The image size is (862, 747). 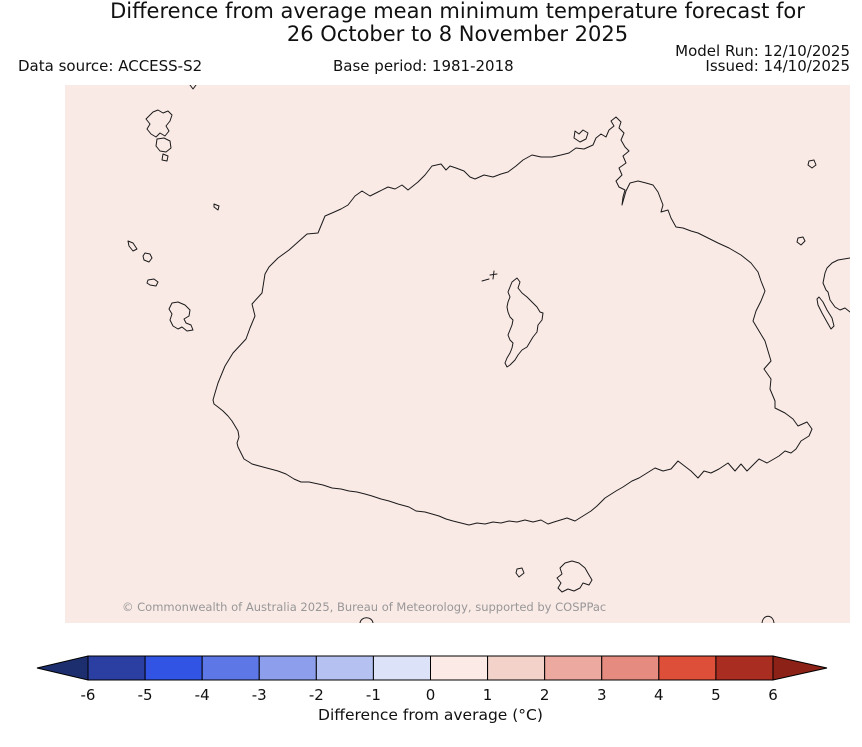 I want to click on model-run-label: Model Run: 12/10/2025, so click(x=762, y=51).